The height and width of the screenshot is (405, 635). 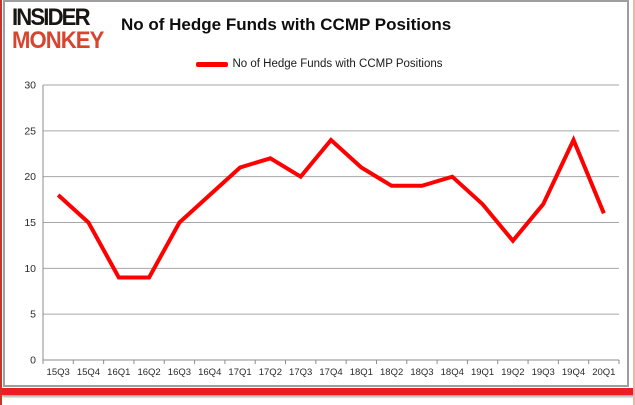 What do you see at coordinates (30, 86) in the screenshot?
I see `svg-text: 30` at bounding box center [30, 86].